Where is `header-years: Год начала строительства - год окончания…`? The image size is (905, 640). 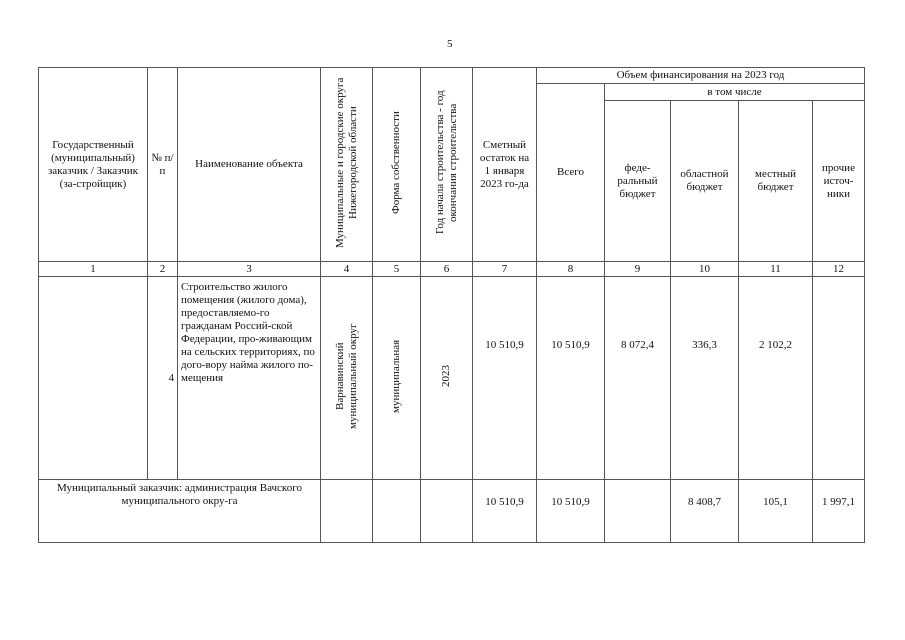 header-years: Год начала строительства - год окончания… is located at coordinates (446, 162).